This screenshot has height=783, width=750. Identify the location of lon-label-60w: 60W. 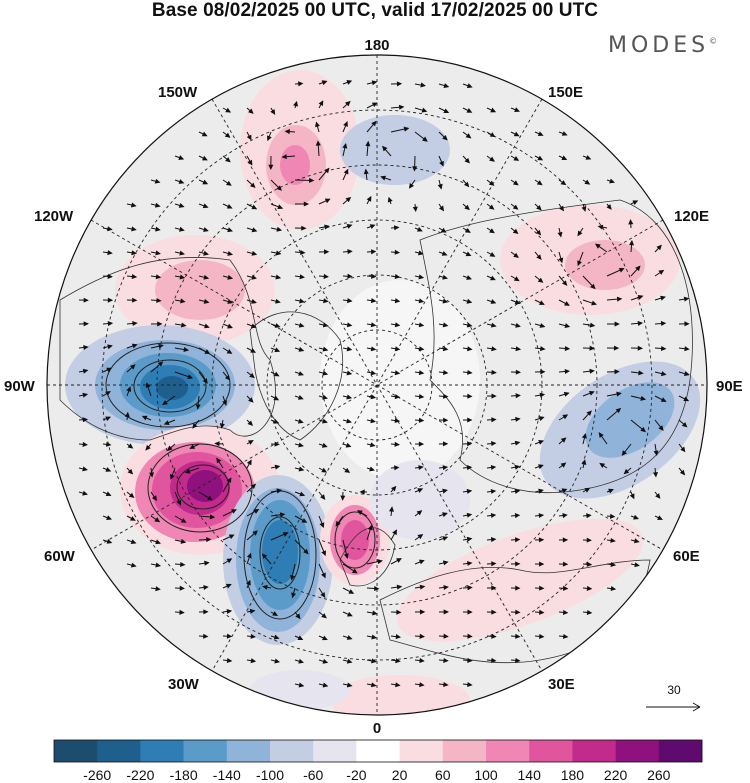
(60, 556).